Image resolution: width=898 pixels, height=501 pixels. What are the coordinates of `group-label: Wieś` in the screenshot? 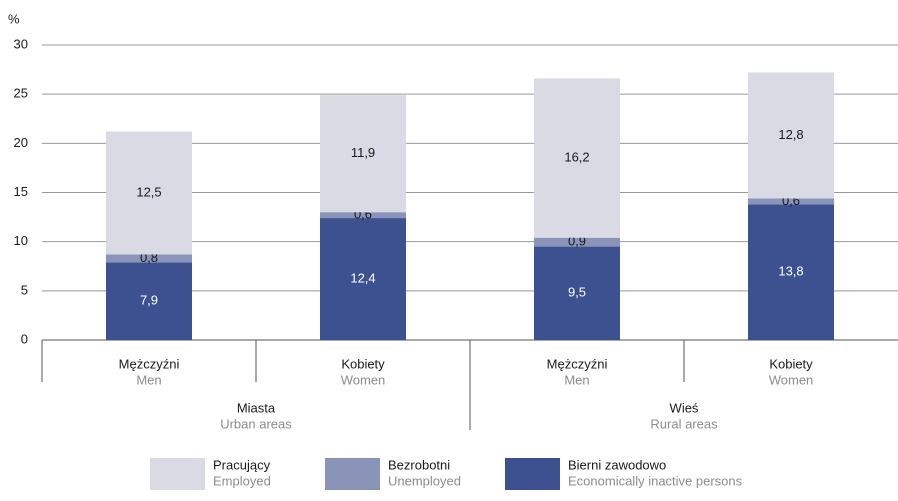 It's located at (684, 407).